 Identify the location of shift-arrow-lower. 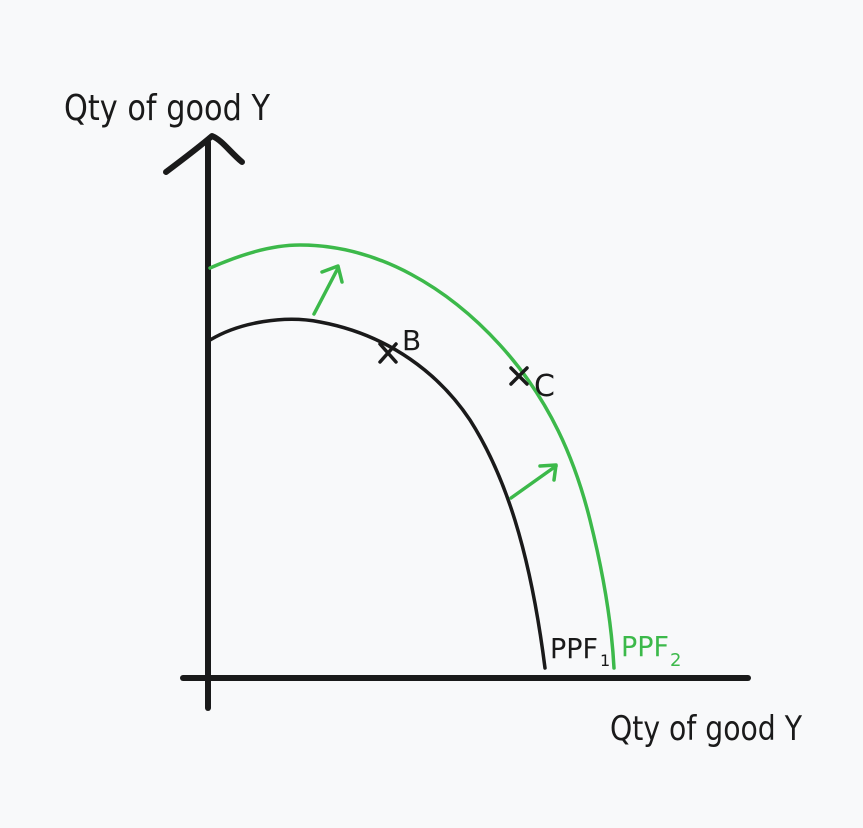
(533, 481).